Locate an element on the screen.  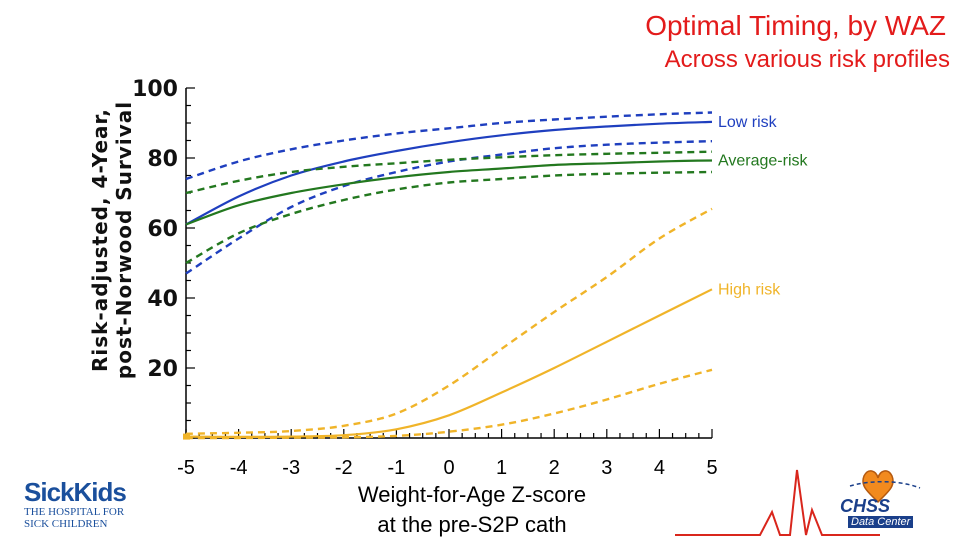
x-tick-label: -1 is located at coordinates (397, 468).